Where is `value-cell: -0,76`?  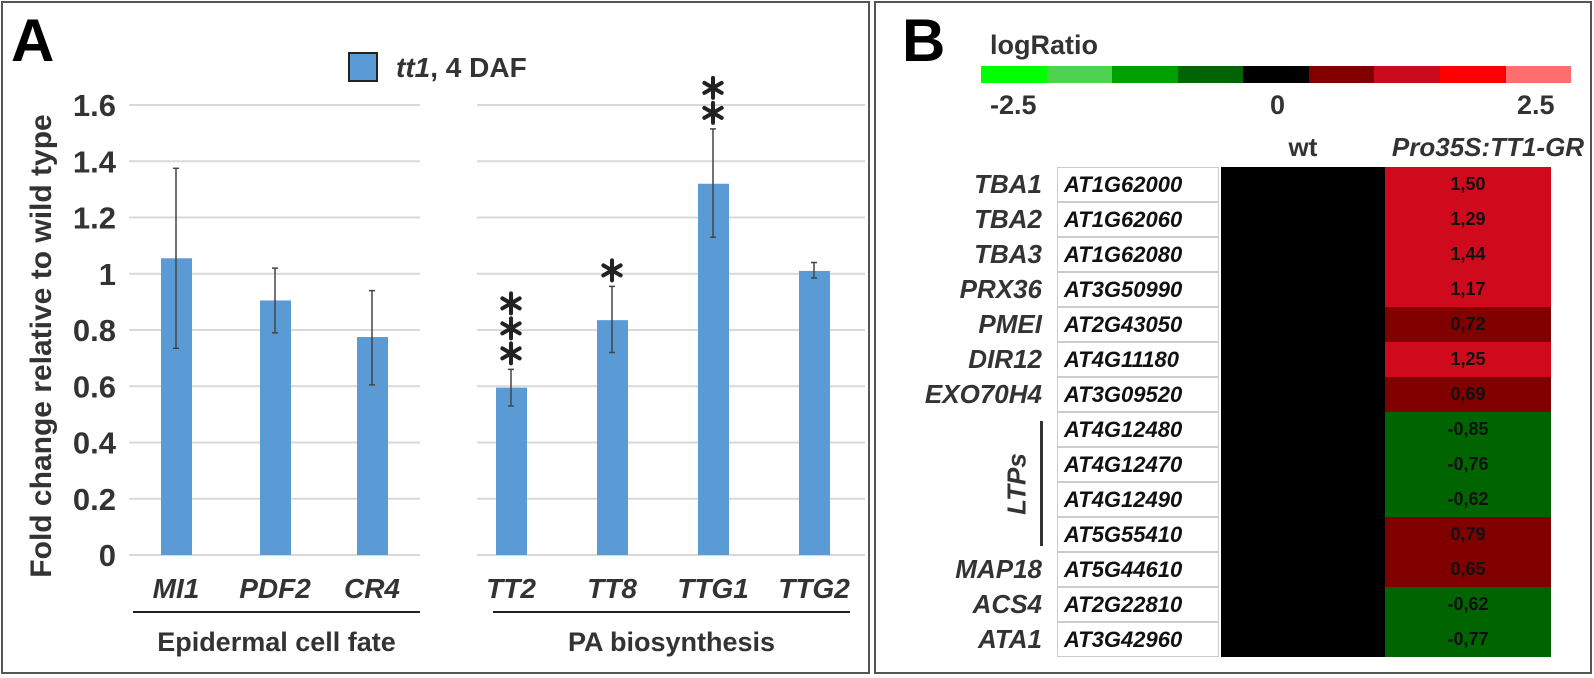
value-cell: -0,76 is located at coordinates (1468, 464).